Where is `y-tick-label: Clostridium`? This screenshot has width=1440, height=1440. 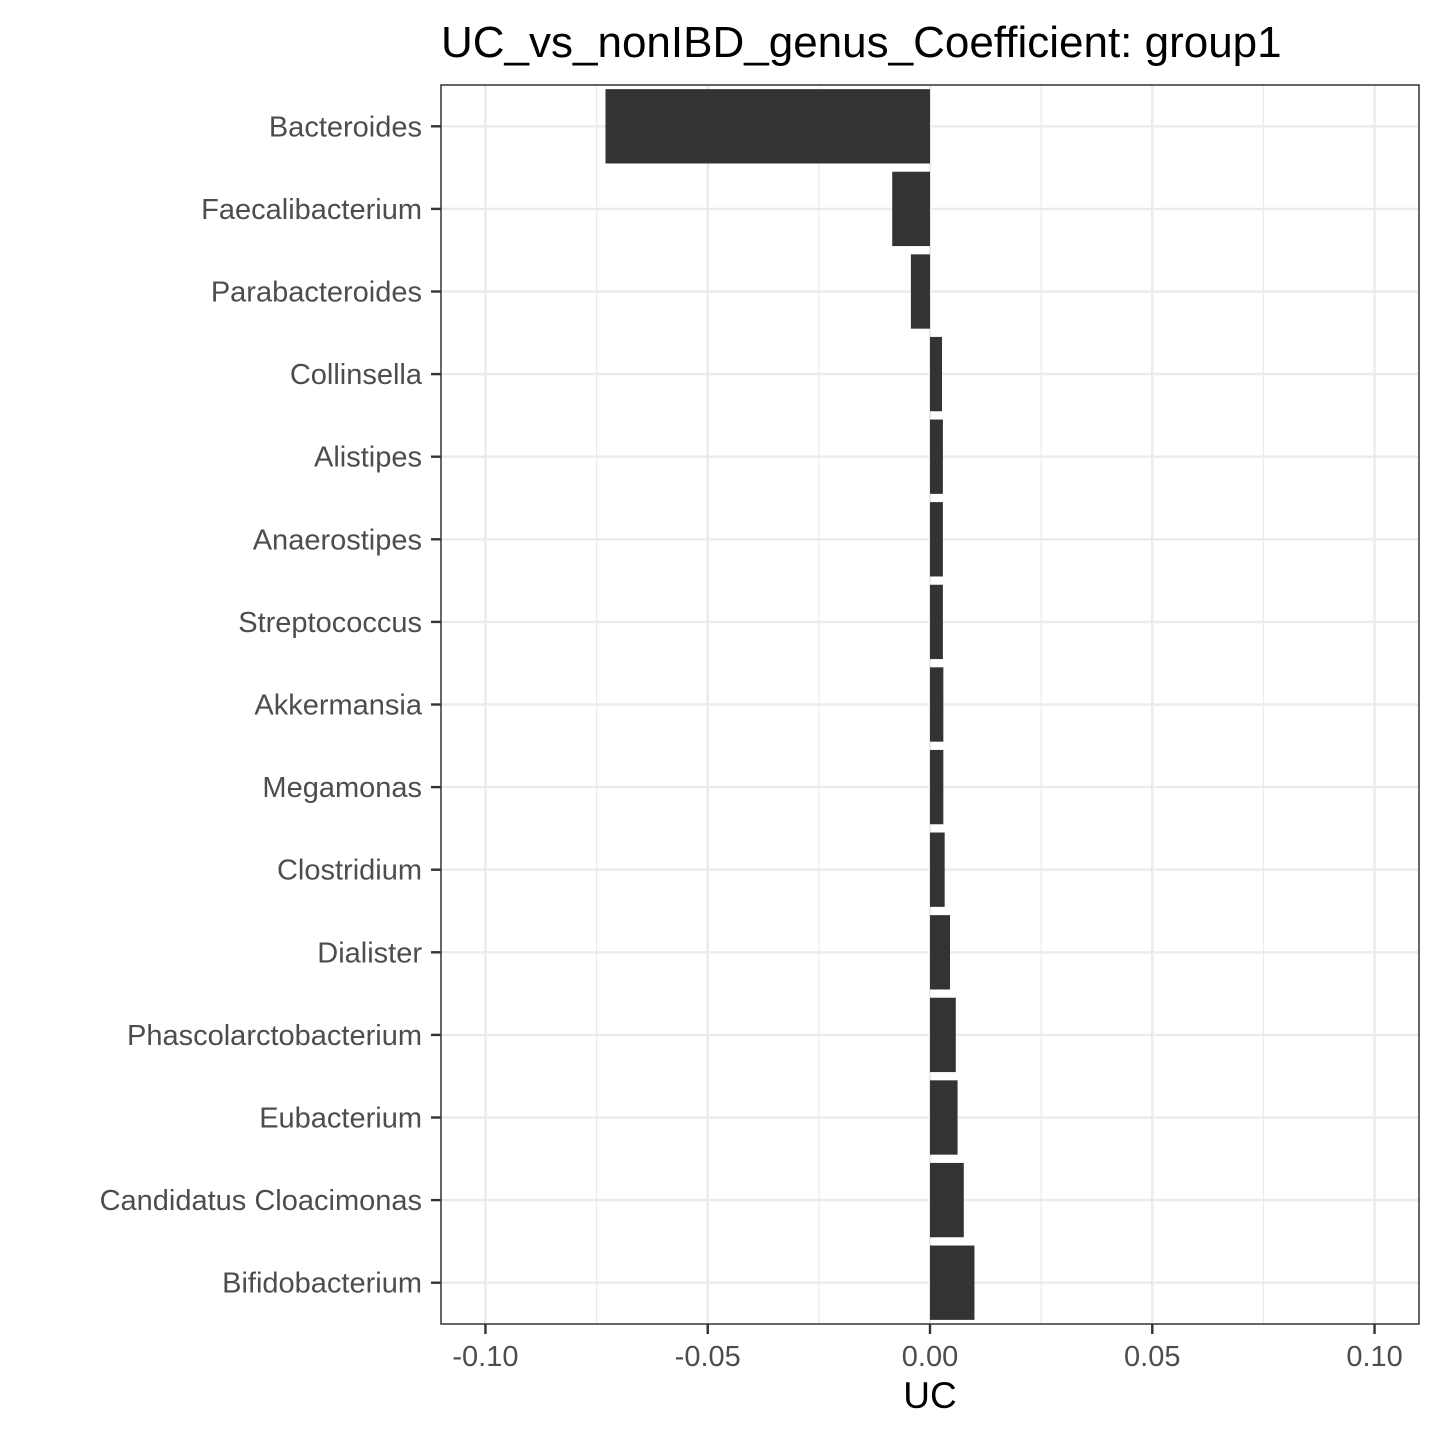 y-tick-label: Clostridium is located at coordinates (349, 871).